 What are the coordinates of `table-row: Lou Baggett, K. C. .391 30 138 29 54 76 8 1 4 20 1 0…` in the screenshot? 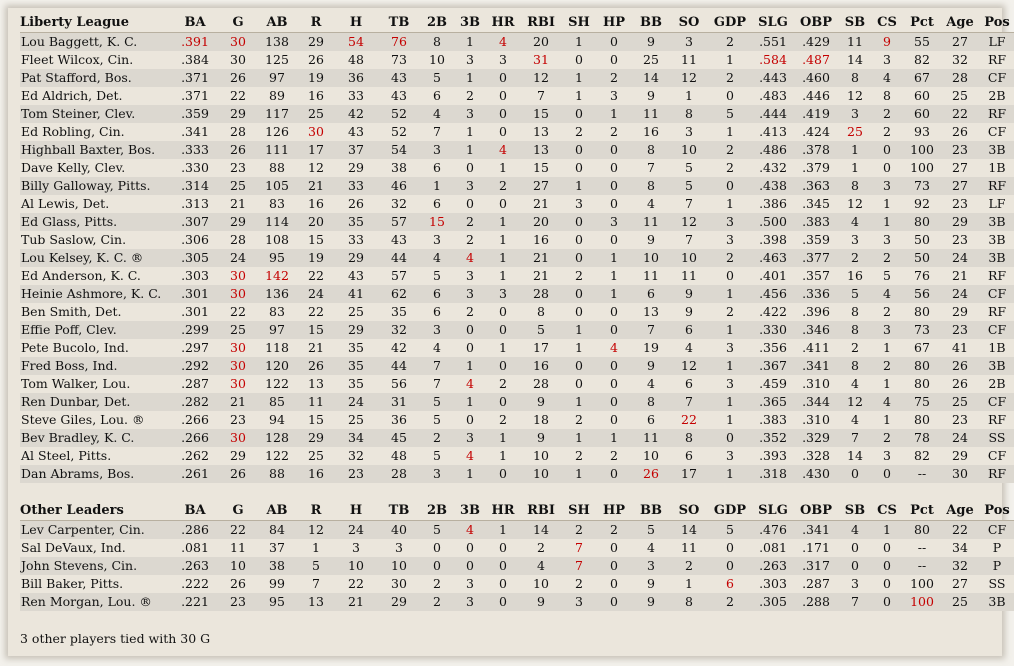 It's located at (517, 41).